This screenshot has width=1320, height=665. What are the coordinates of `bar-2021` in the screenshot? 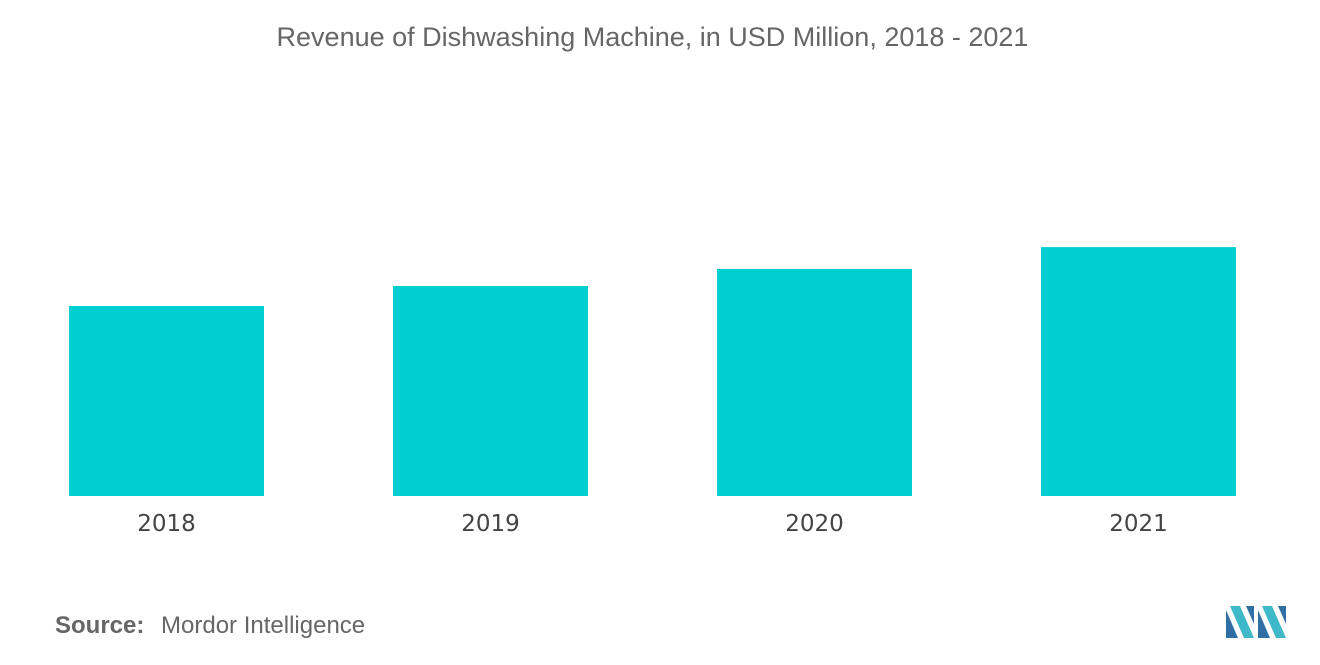 It's located at (1138, 371).